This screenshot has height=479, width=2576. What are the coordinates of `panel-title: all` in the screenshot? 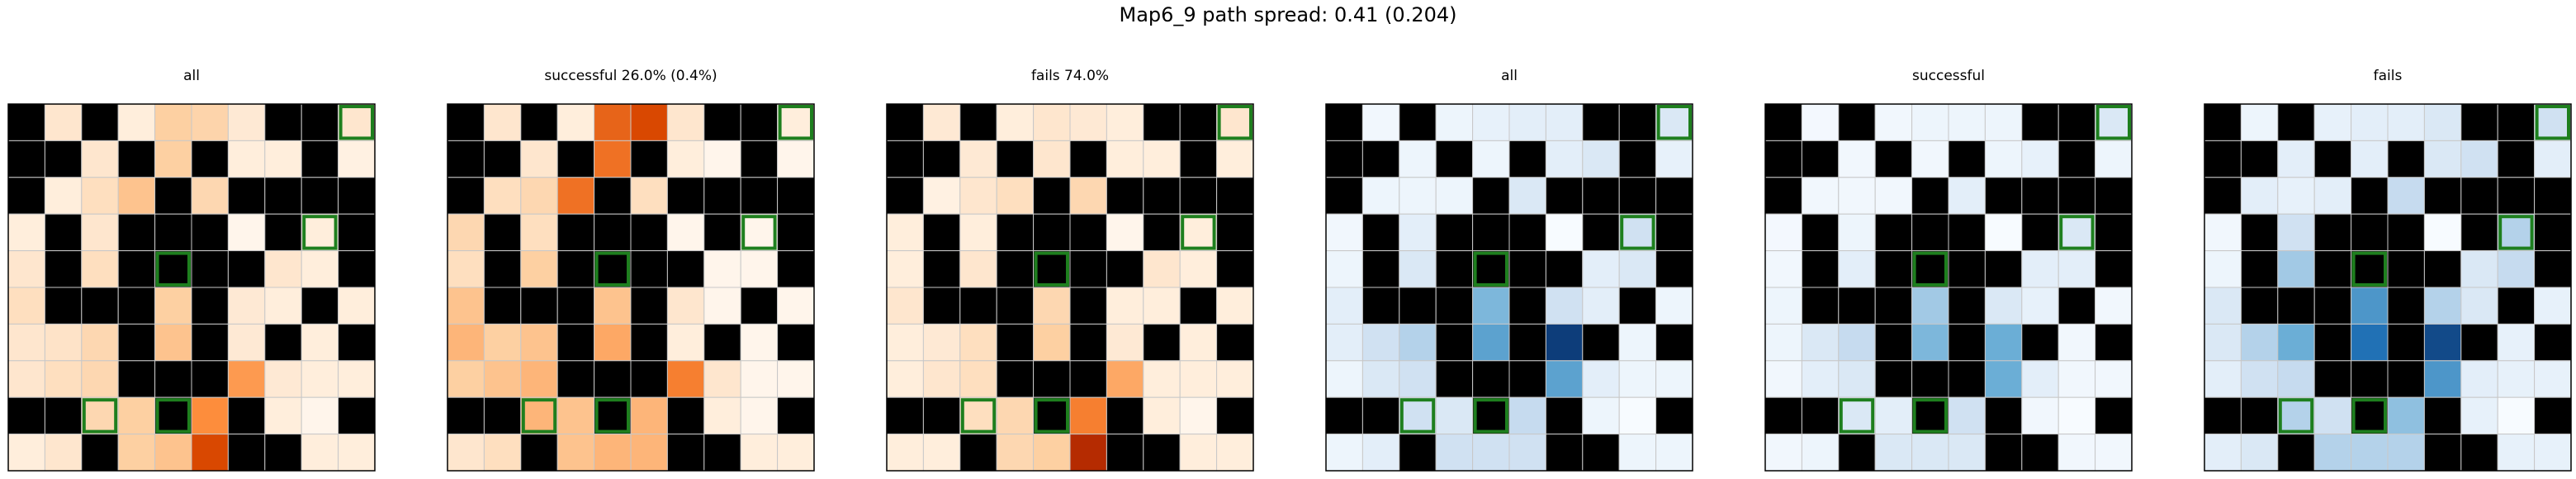 It's located at (191, 76).